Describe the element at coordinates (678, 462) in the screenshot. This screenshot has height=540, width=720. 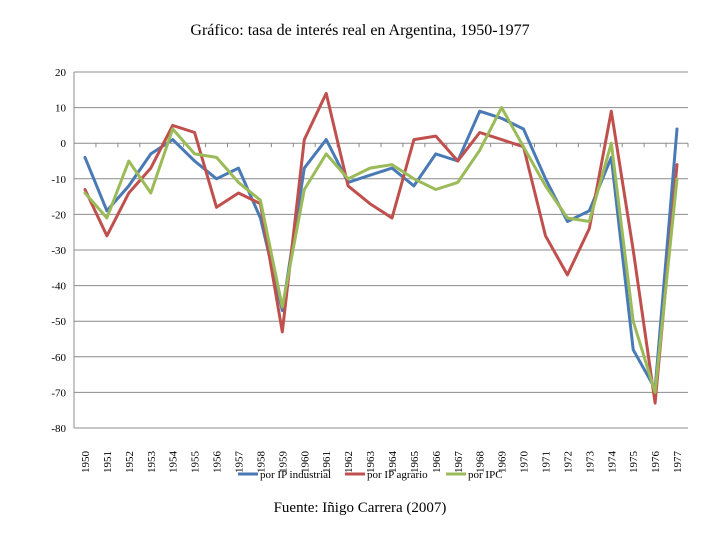
I see `x-tick-label: 1977` at that location.